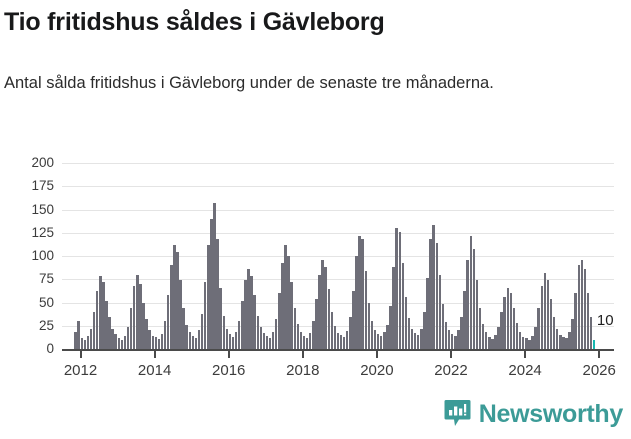 Image resolution: width=631 pixels, height=439 pixels. I want to click on y-axis-tick-label: 75, so click(46, 279).